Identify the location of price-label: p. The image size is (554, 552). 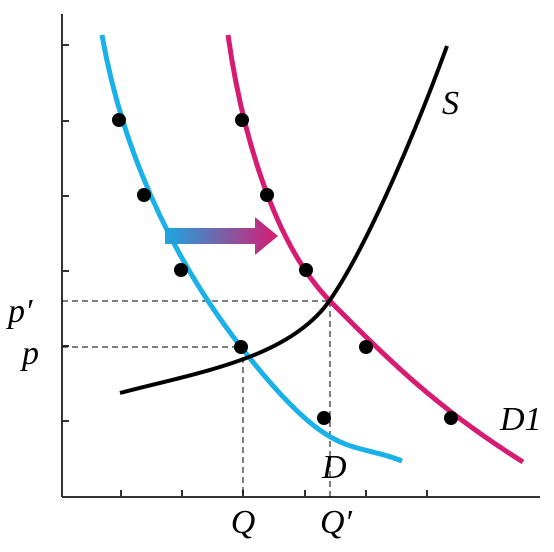
(29, 353).